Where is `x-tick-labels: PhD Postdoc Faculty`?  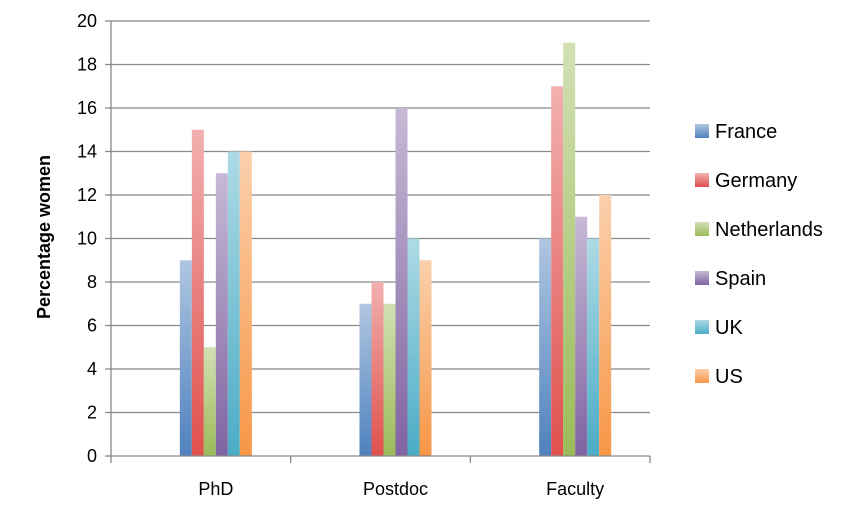
x-tick-labels: PhD Postdoc Faculty is located at coordinates (401, 489).